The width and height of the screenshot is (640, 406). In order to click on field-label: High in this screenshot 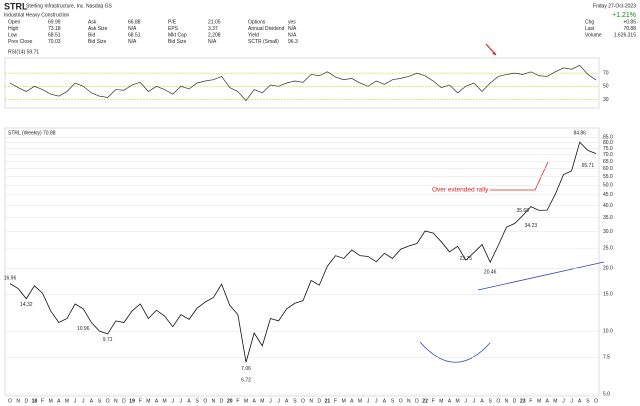, I will do `click(13, 29)`.